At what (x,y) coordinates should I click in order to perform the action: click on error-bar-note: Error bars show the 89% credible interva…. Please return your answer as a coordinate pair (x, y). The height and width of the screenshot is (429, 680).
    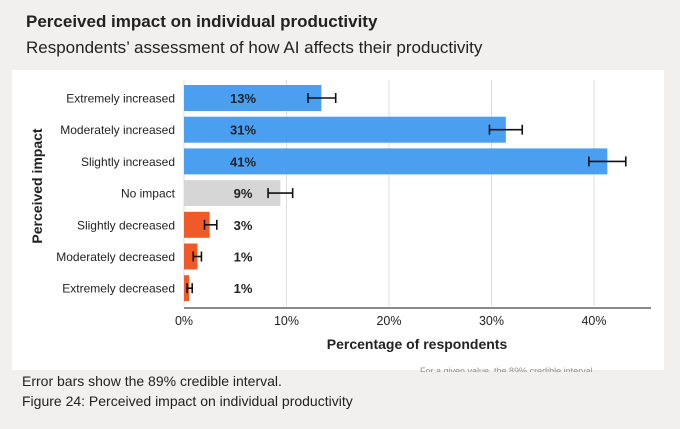
    Looking at the image, I should click on (152, 381).